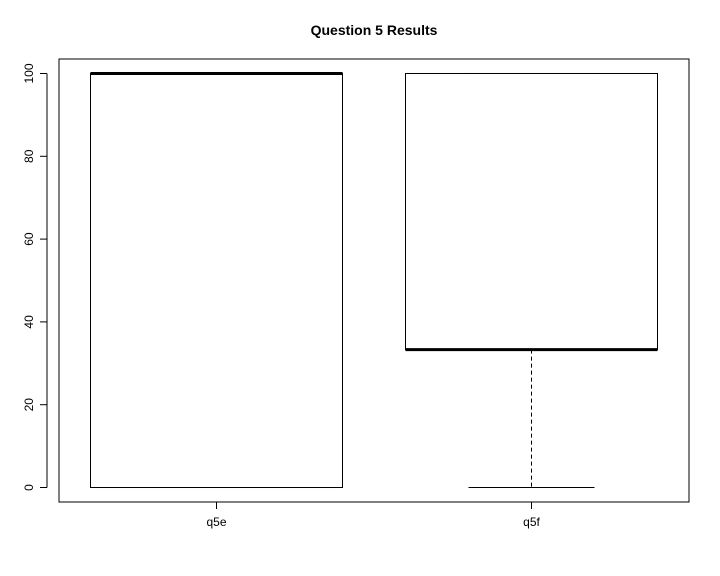 The height and width of the screenshot is (576, 720). Describe the element at coordinates (29, 405) in the screenshot. I see `y-tick-label: 20` at that location.